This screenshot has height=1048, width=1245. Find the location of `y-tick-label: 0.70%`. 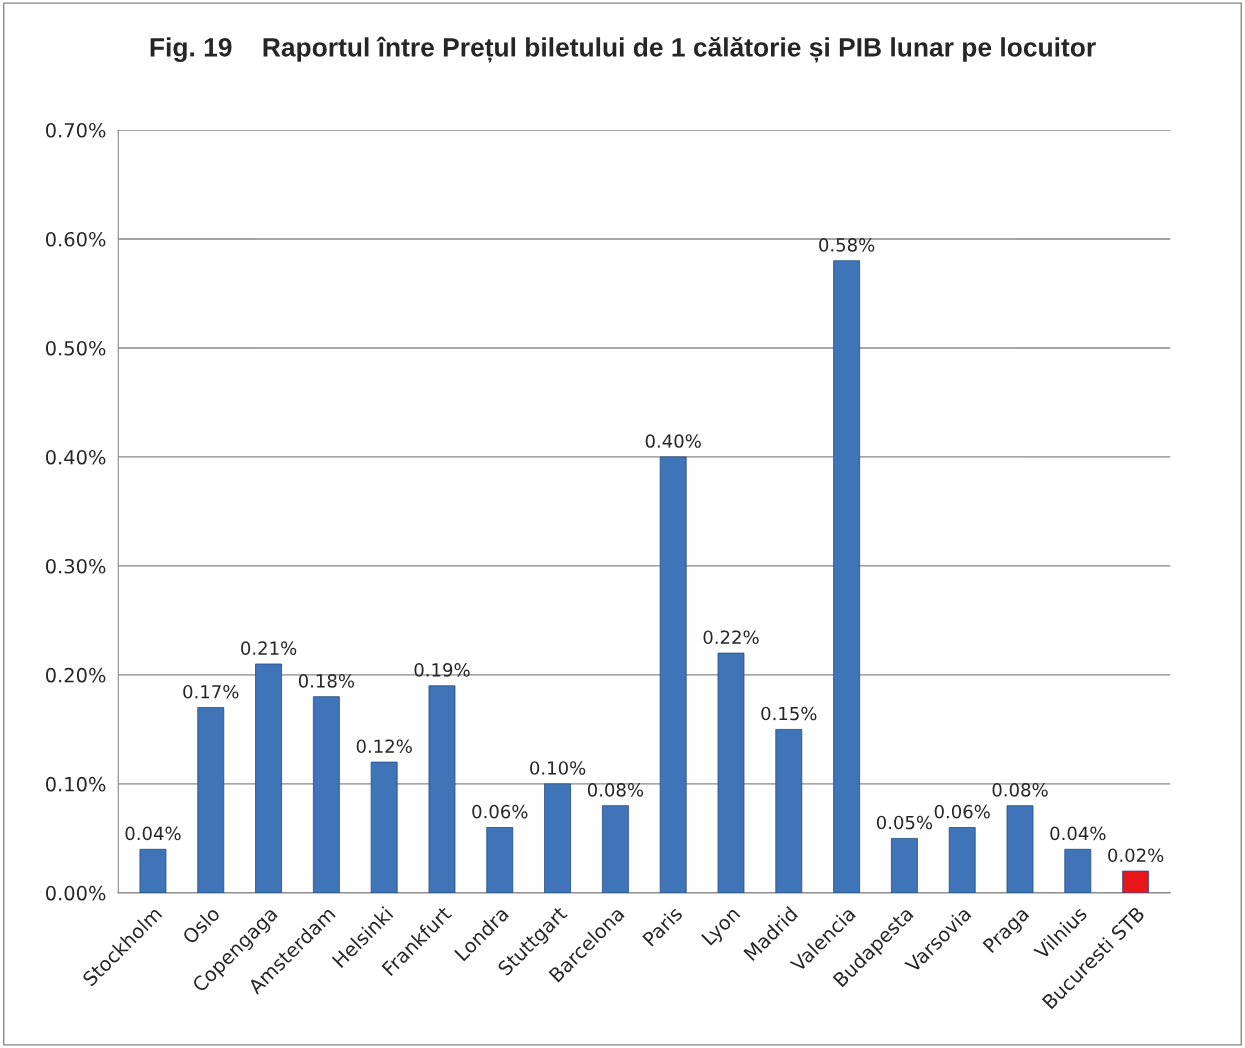

y-tick-label: 0.70% is located at coordinates (75, 130).